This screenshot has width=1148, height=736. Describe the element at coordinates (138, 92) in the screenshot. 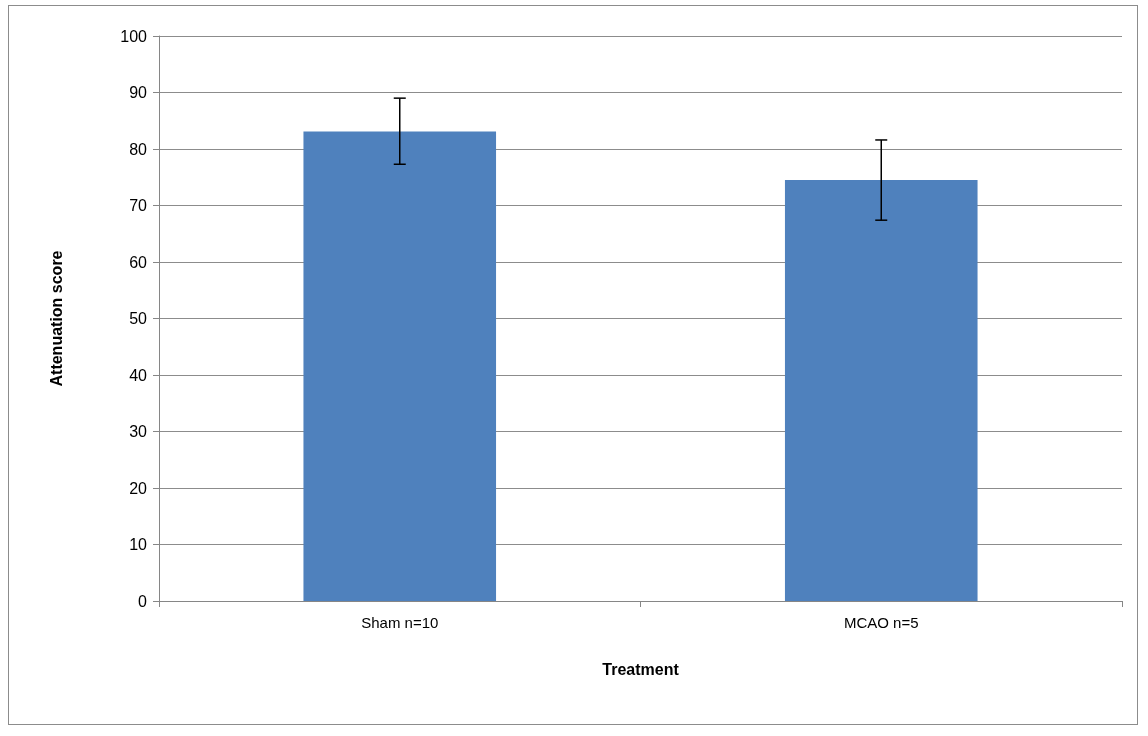

I see `y-tick-label: 90` at that location.